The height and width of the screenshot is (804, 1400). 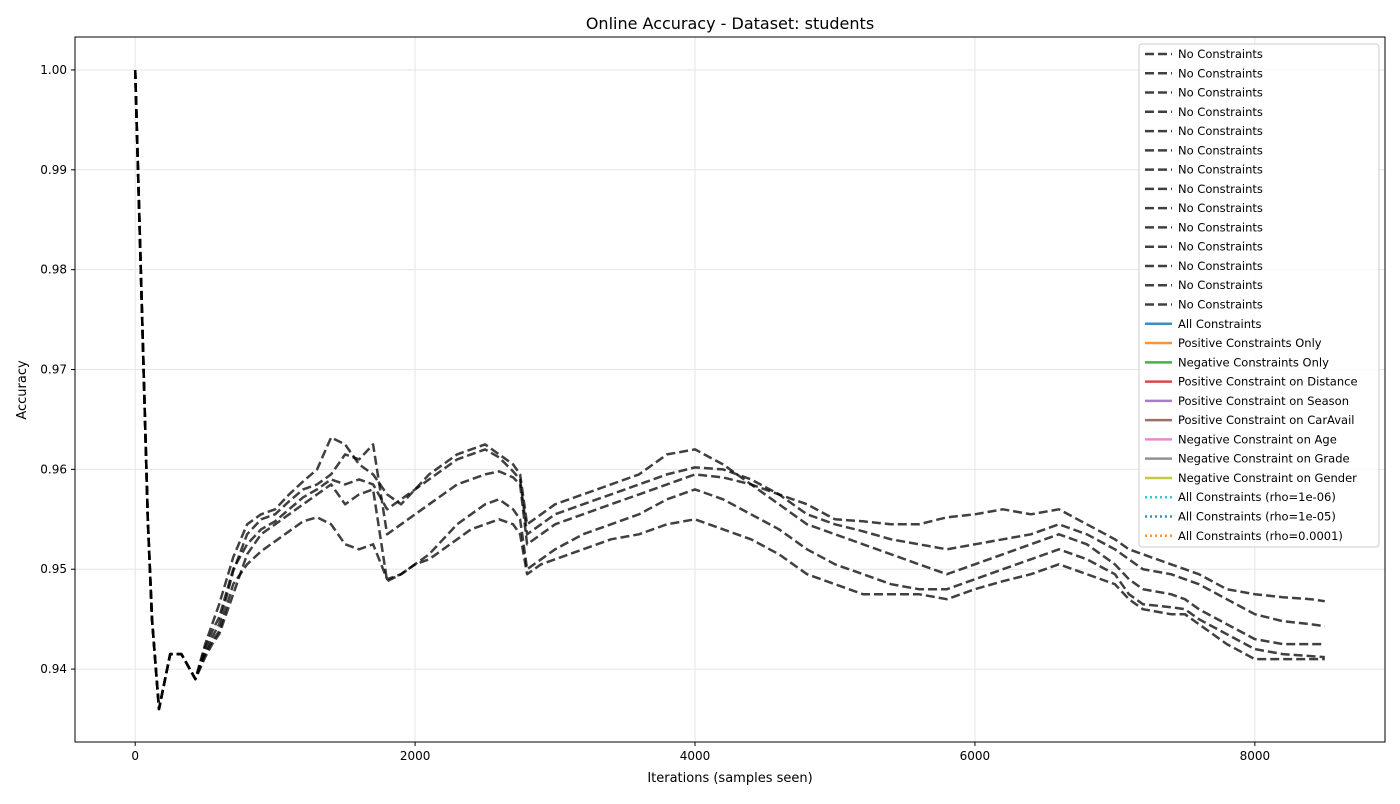 What do you see at coordinates (1220, 324) in the screenshot?
I see `legend-label: All Constraints` at bounding box center [1220, 324].